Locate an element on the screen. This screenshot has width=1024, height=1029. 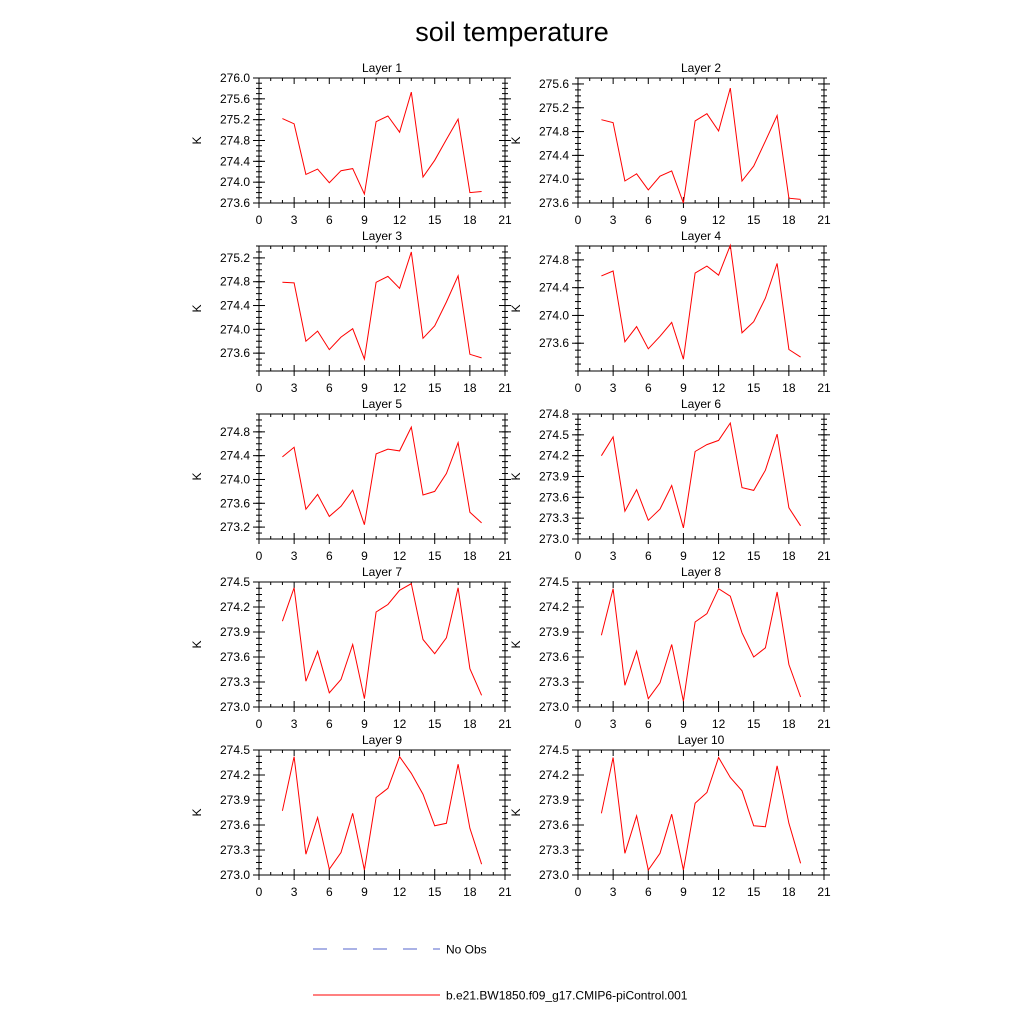
panel-title: Layer 10 is located at coordinates (701, 740).